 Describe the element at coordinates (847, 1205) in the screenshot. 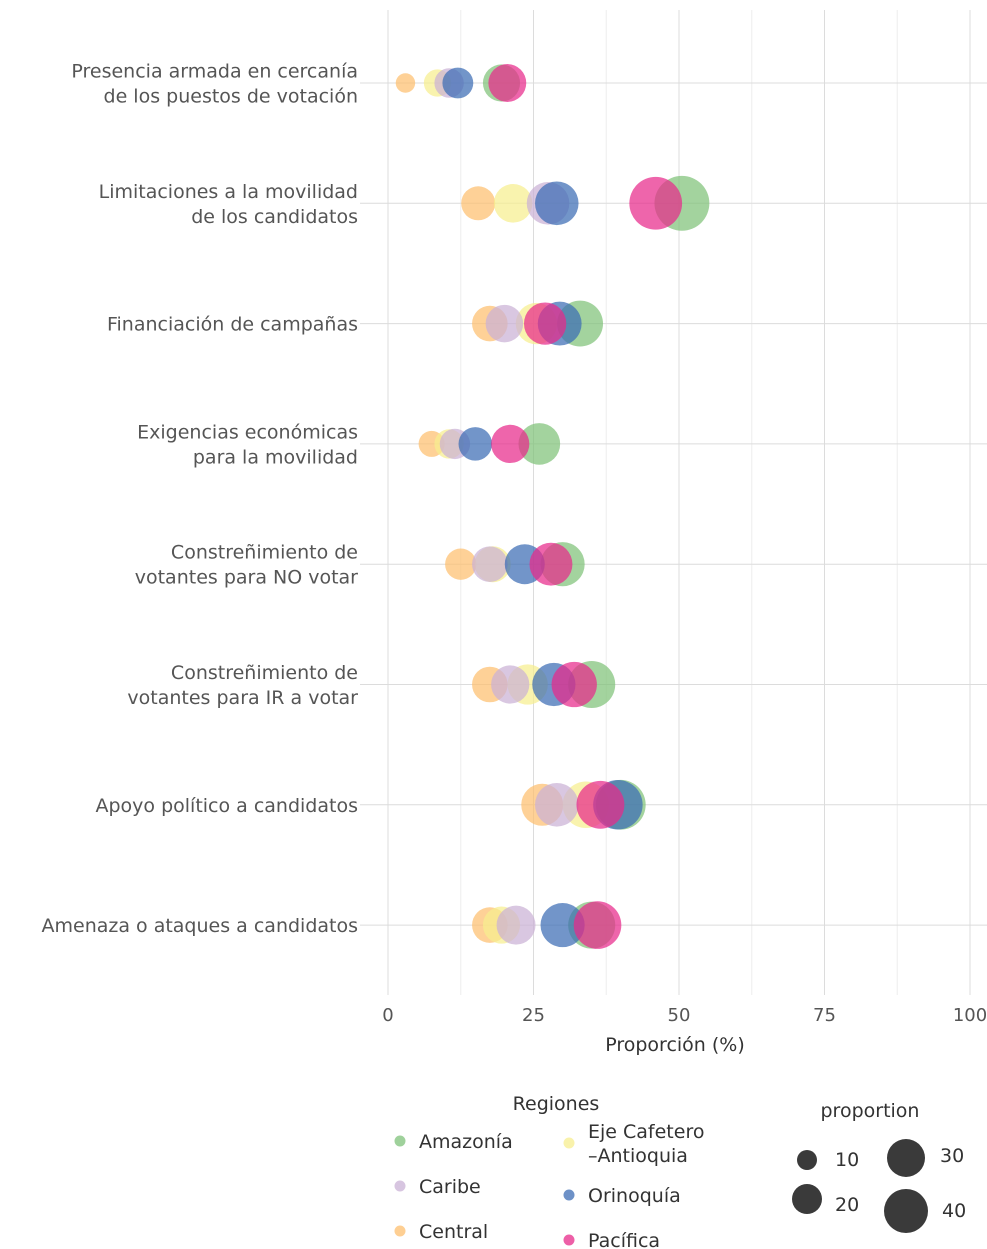

I see `size-key-label: 20` at that location.